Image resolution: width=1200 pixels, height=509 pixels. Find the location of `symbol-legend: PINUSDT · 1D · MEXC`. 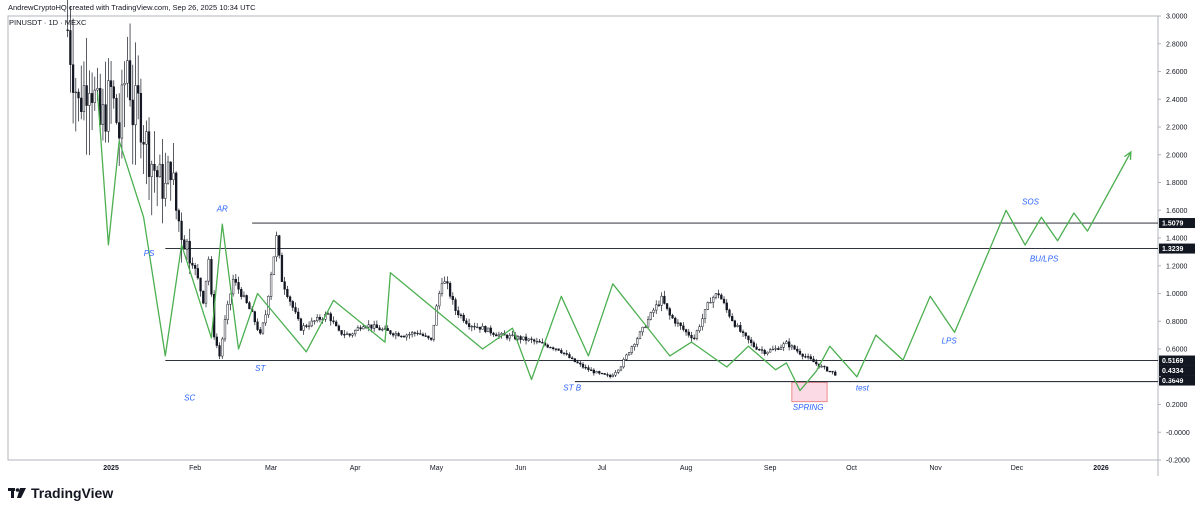

symbol-legend: PINUSDT · 1D · MEXC is located at coordinates (48, 22).